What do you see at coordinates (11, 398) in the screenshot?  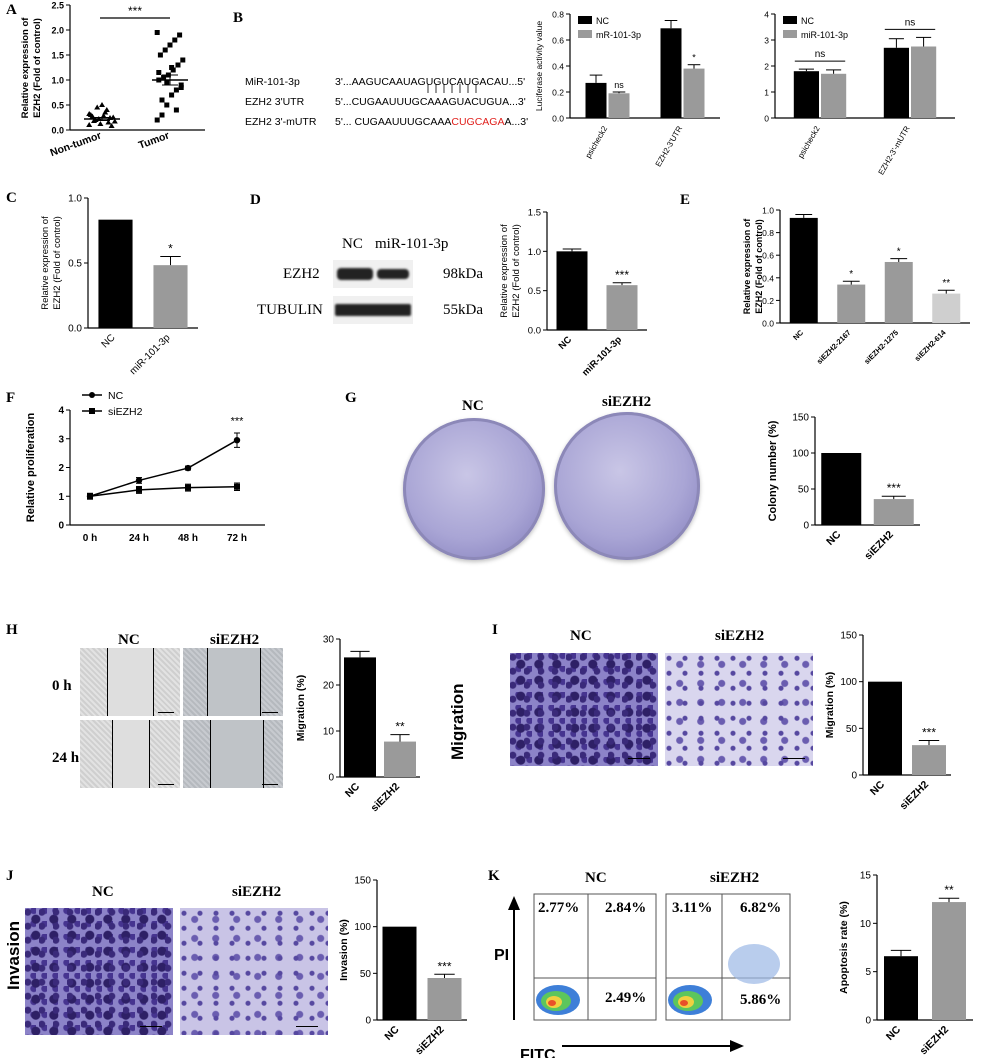 I see `panel-label-f: F` at bounding box center [11, 398].